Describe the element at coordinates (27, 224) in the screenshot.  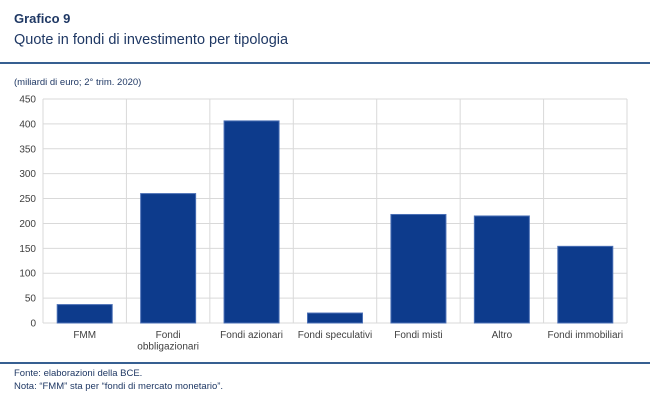
I see `y-axis-tick-label: 200` at that location.